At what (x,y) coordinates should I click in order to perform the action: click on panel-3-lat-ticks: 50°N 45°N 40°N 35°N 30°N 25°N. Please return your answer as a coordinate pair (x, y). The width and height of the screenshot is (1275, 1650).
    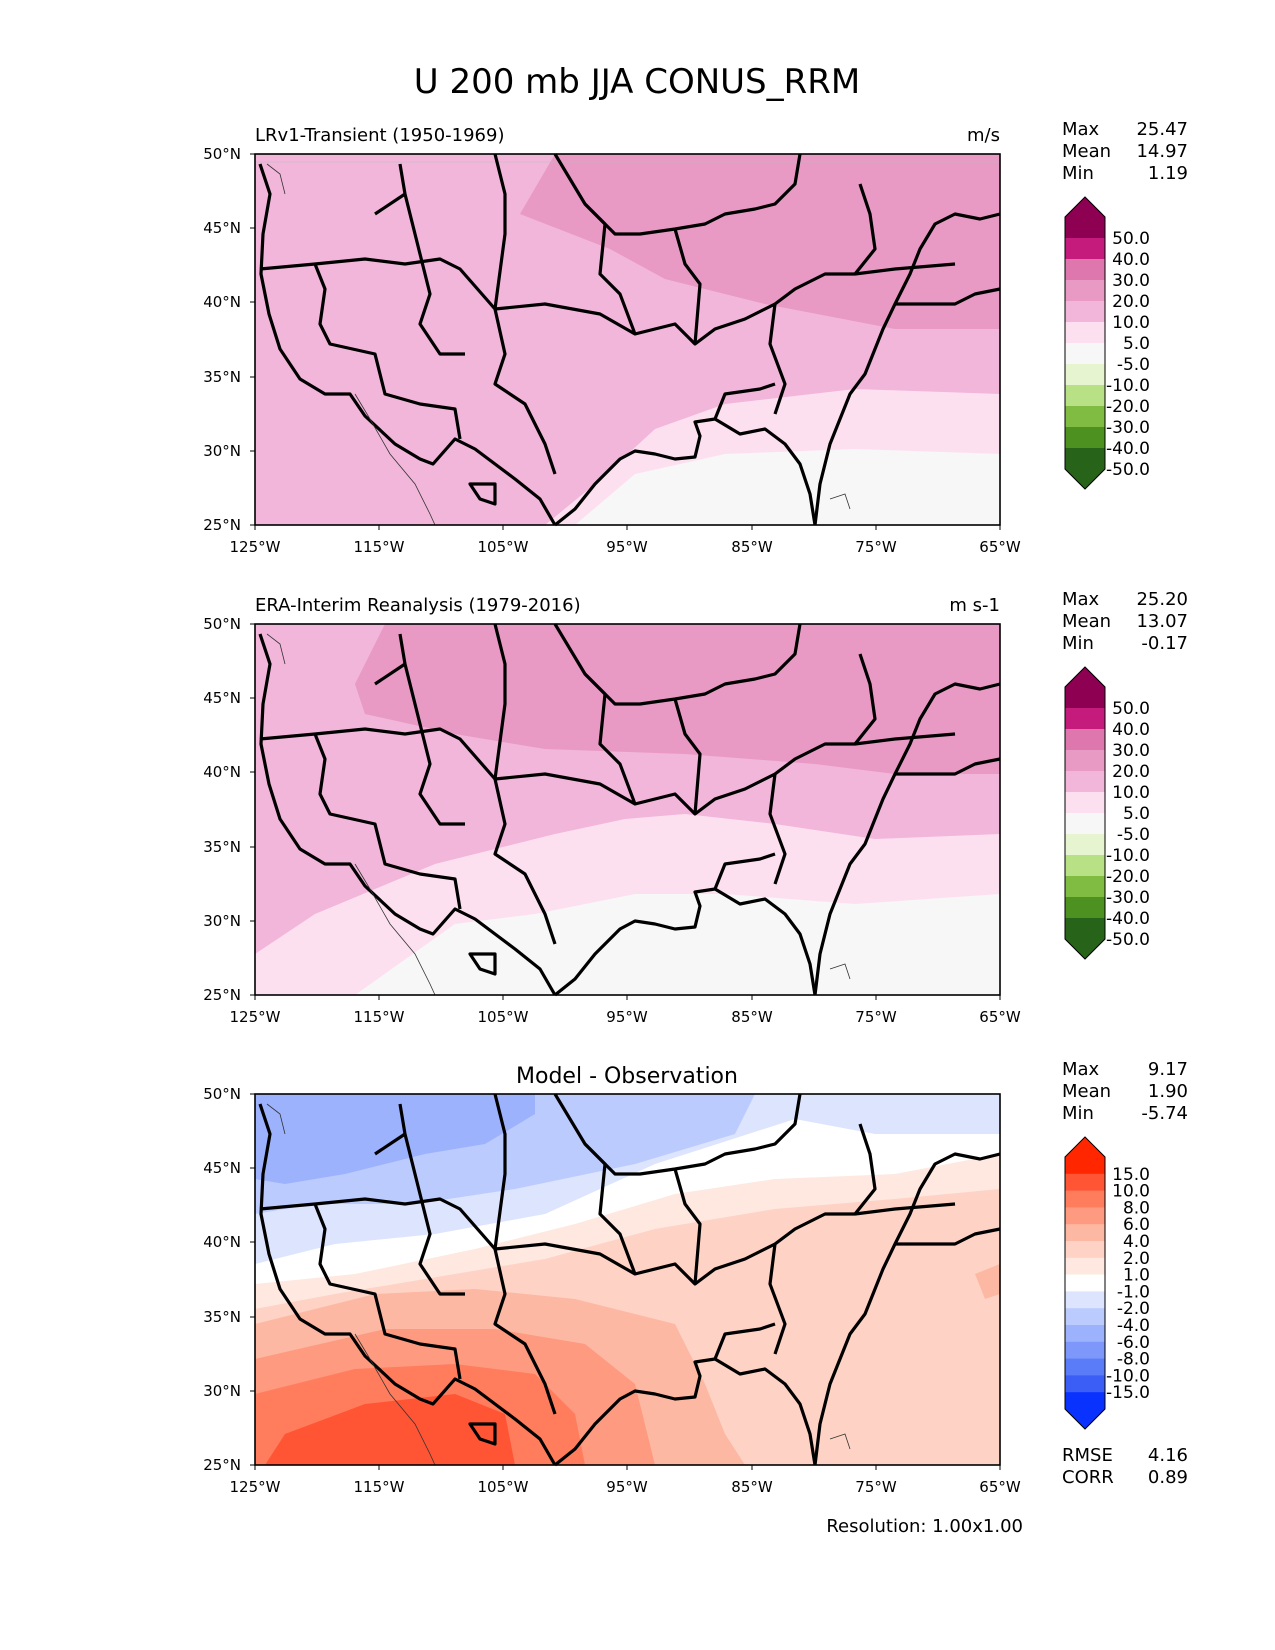
    Looking at the image, I should click on (229, 1279).